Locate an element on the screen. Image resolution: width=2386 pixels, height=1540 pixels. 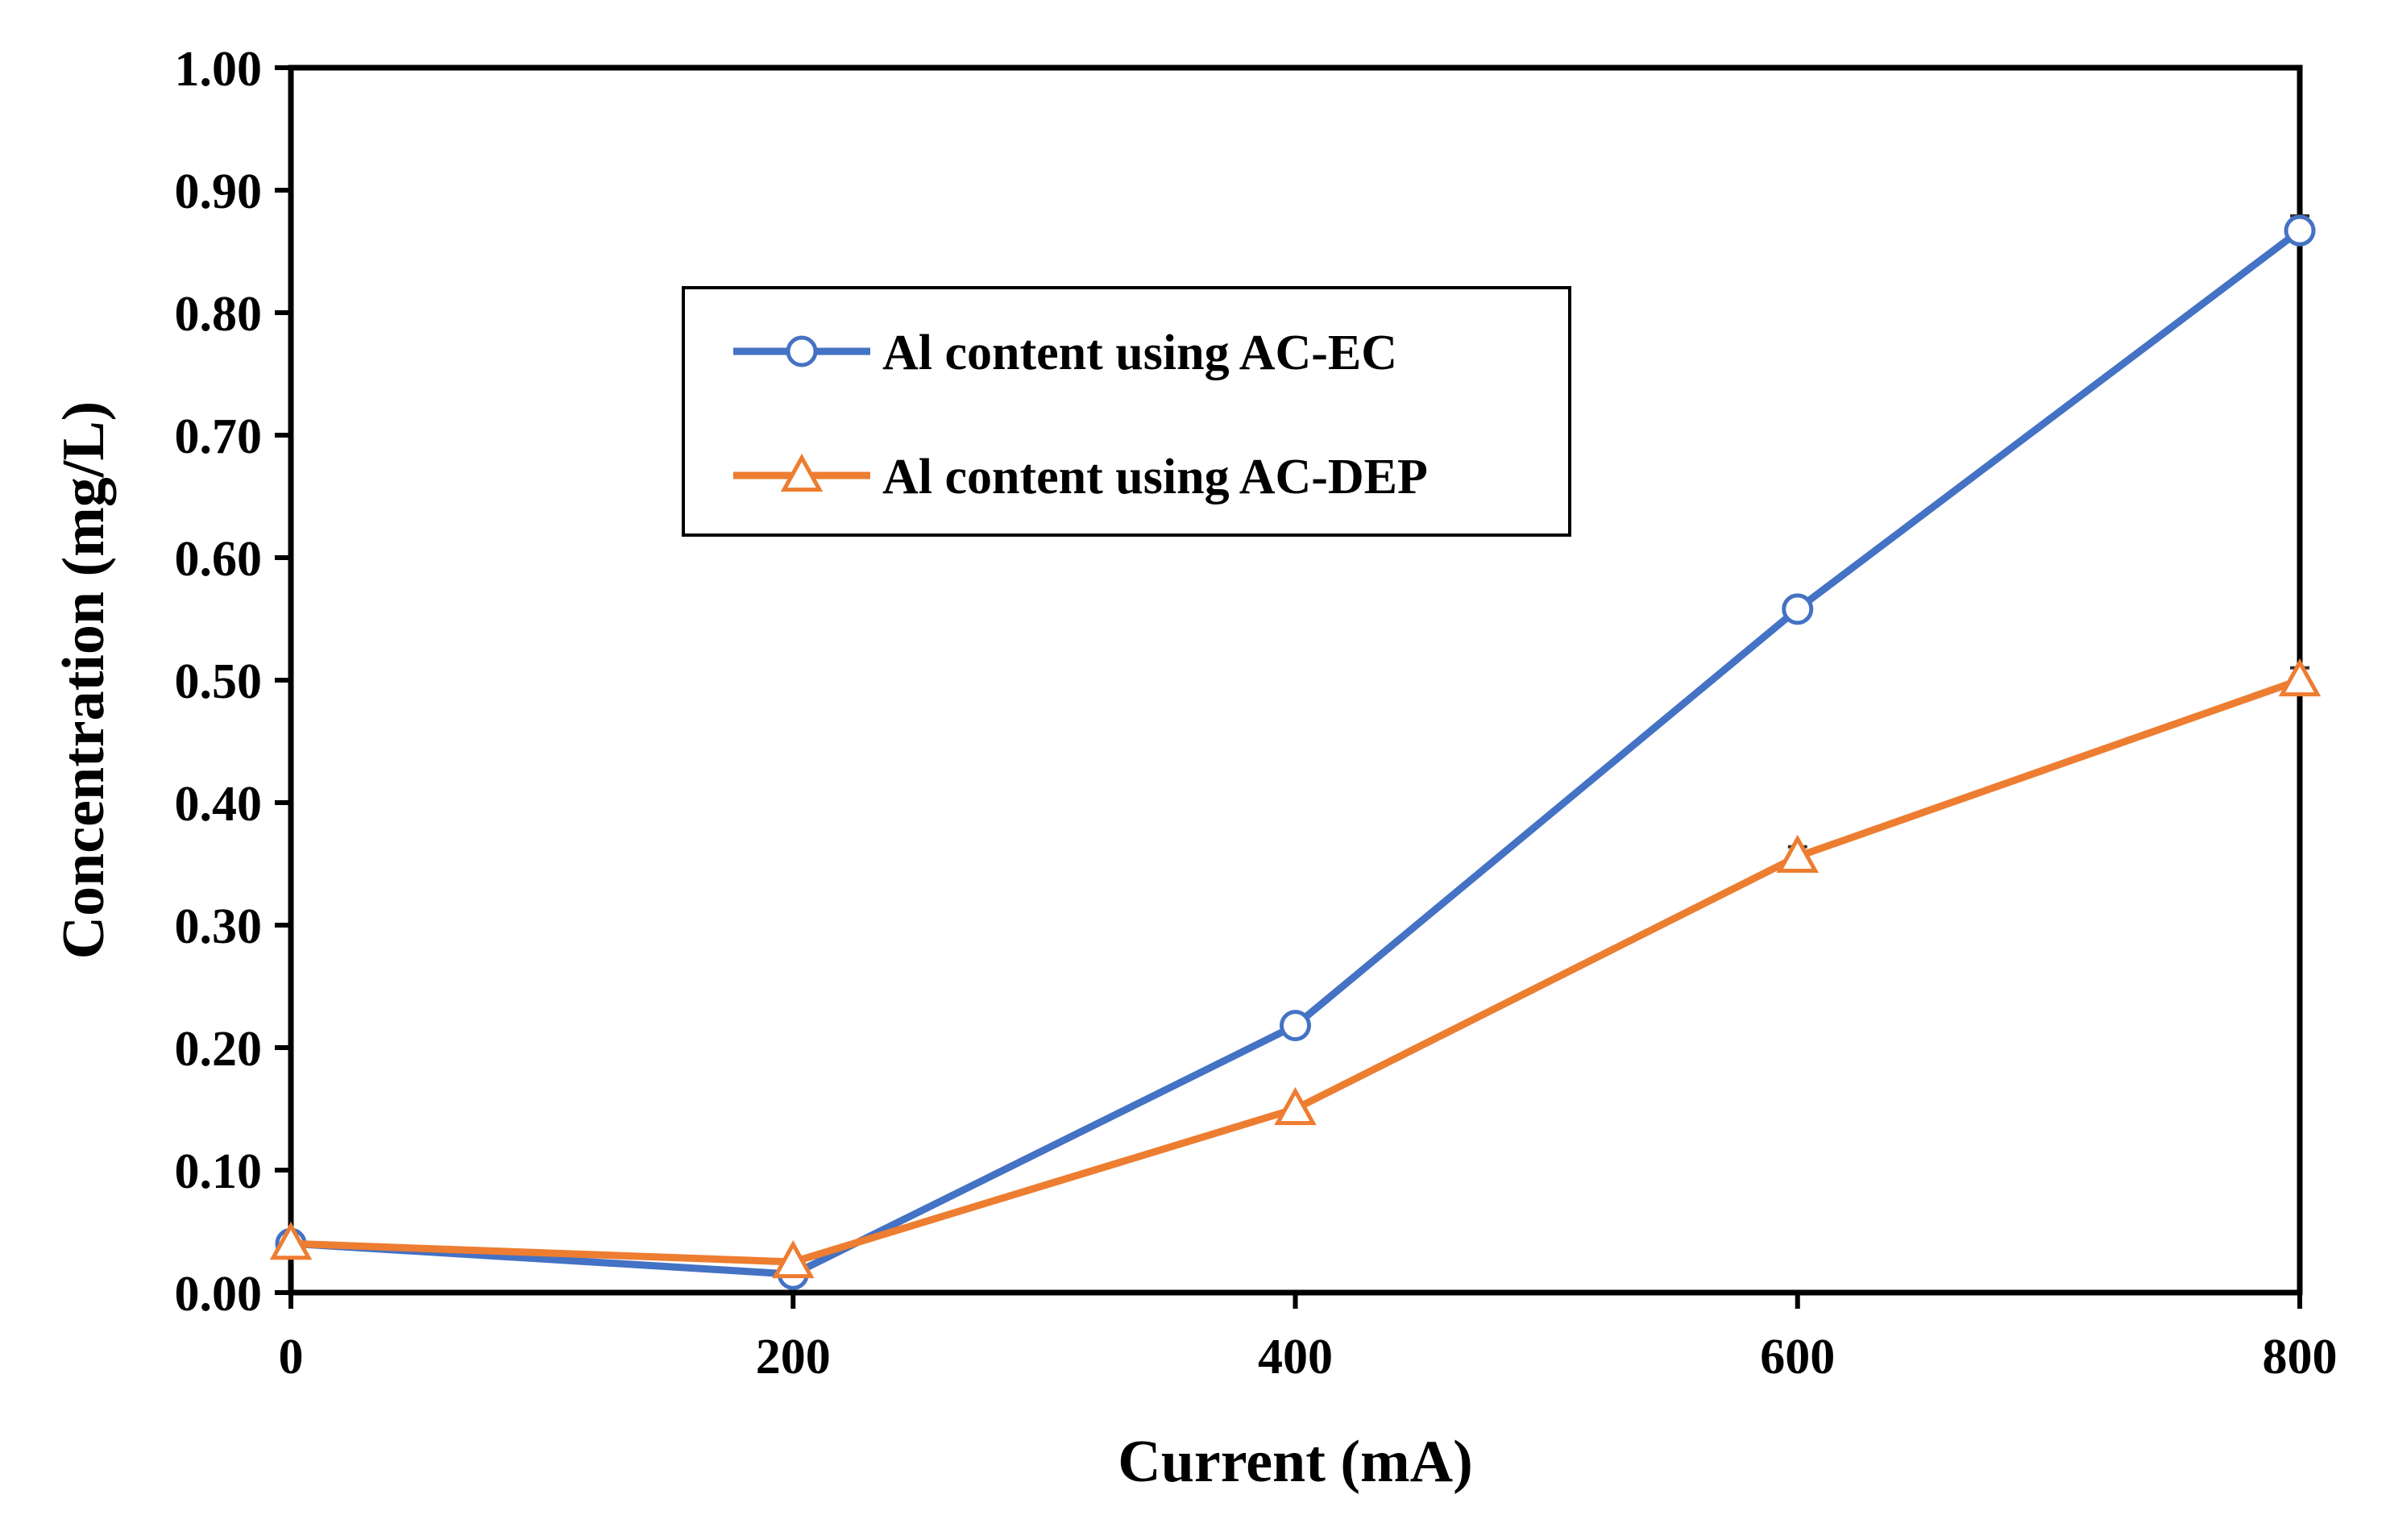
y-tick-label: 0.60 is located at coordinates (219, 560).